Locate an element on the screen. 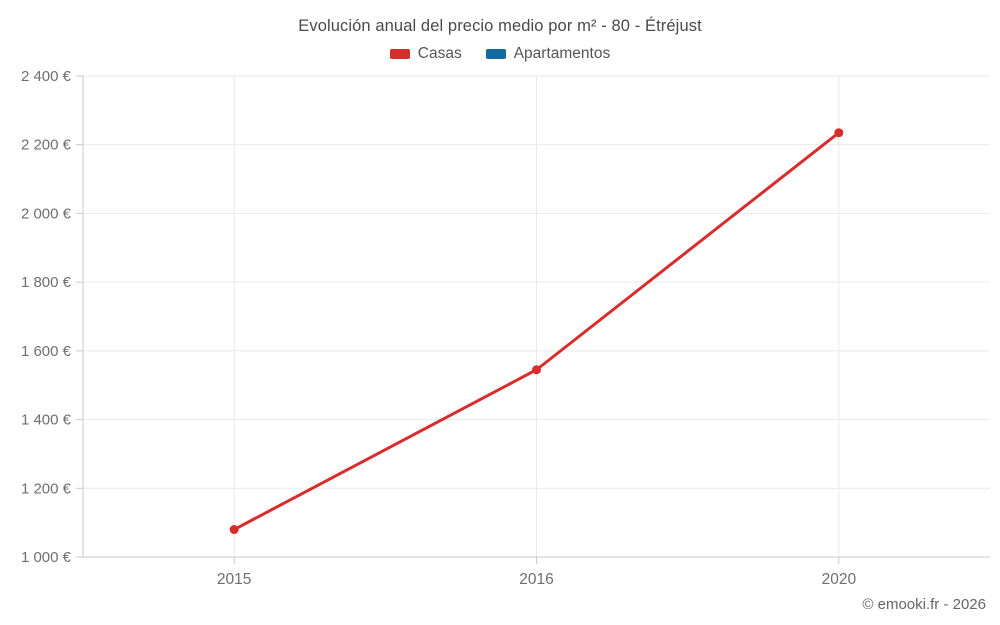 The width and height of the screenshot is (1000, 625). legend-label-apartamentos: Apartamentos is located at coordinates (562, 53).